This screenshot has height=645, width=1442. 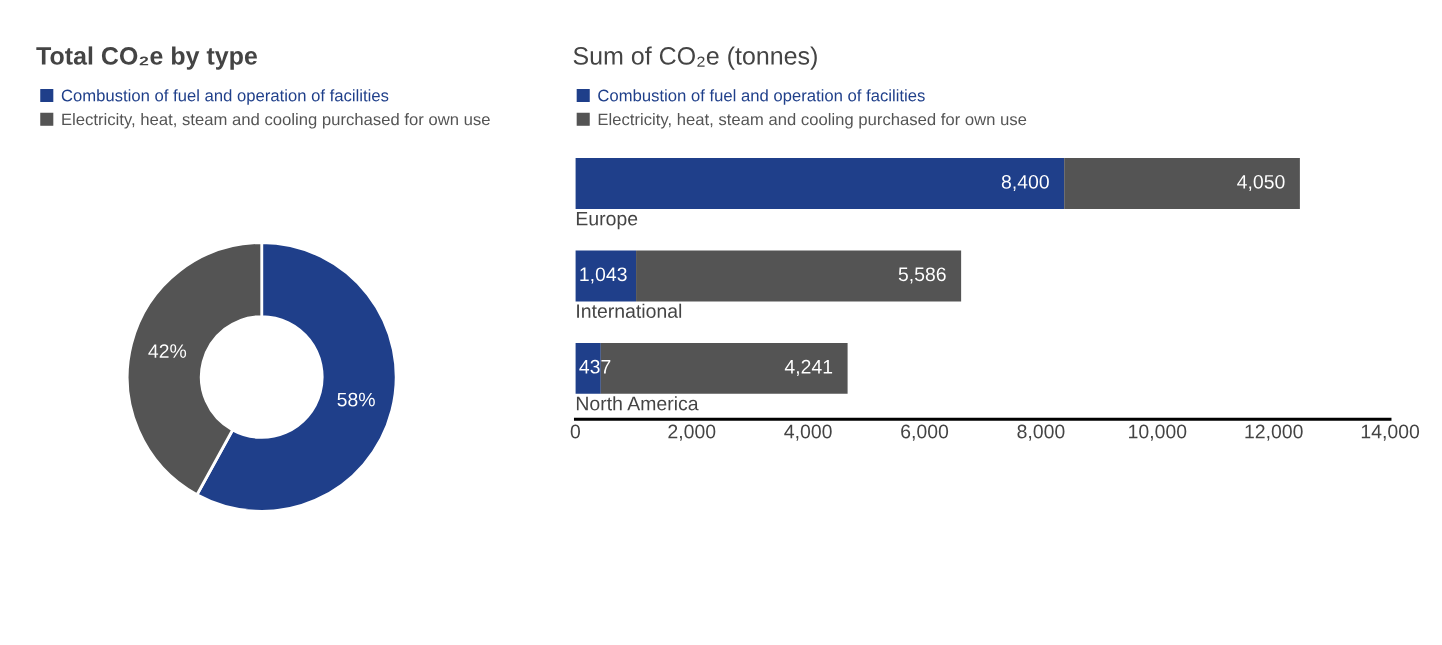 What do you see at coordinates (695, 58) in the screenshot?
I see `chart-title: Sum of CO₂e (tonnes)` at bounding box center [695, 58].